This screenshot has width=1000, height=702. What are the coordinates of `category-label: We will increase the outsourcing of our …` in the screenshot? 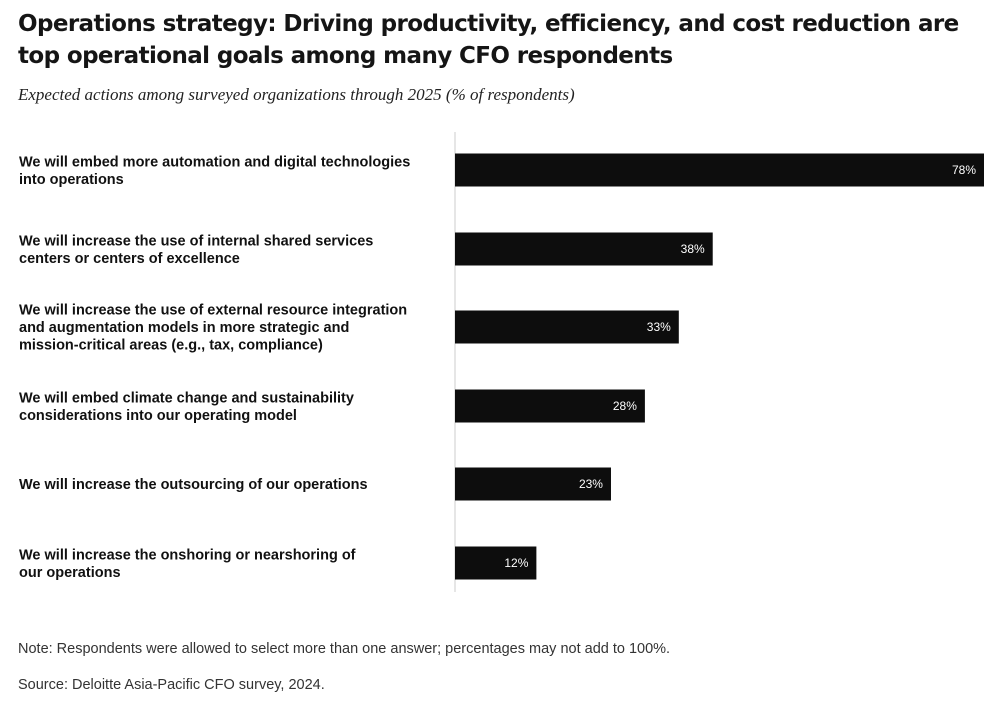 It's located at (193, 485).